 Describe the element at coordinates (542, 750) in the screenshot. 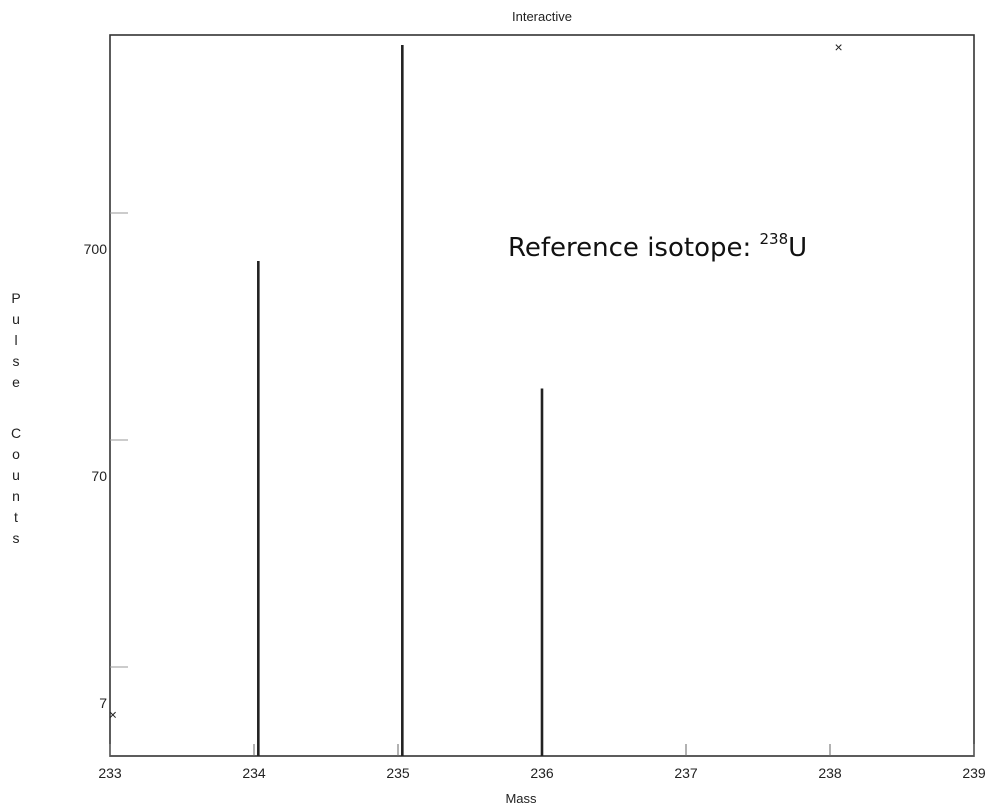

I see `x-tick-marks` at that location.